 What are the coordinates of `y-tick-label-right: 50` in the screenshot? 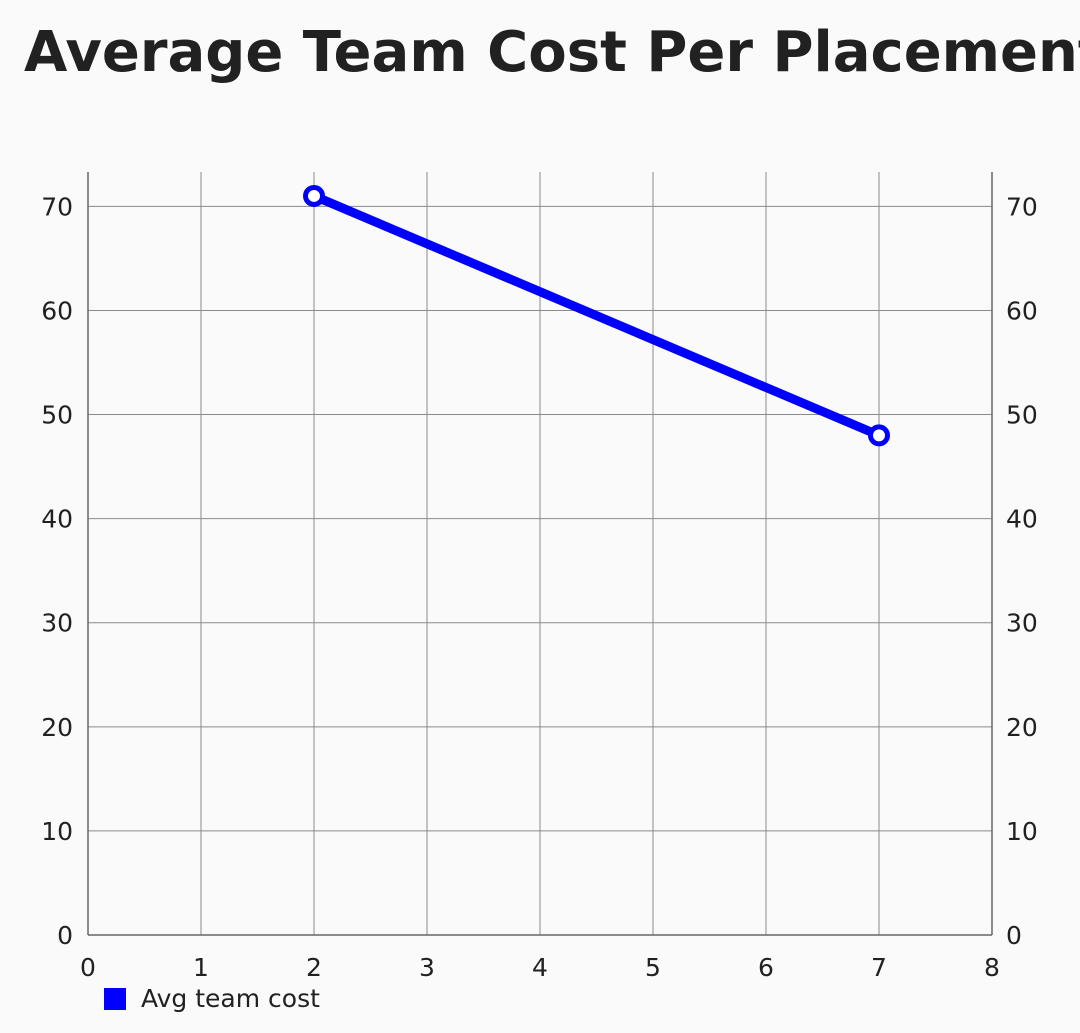 It's located at (1022, 415).